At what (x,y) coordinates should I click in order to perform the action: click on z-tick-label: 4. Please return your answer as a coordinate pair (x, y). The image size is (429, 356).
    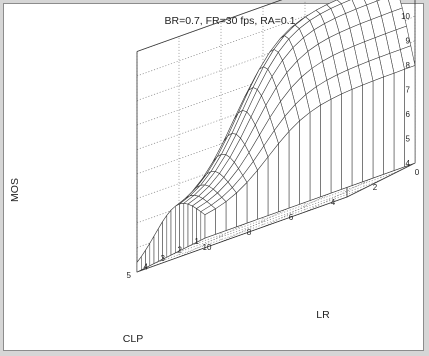
    Looking at the image, I should click on (408, 163).